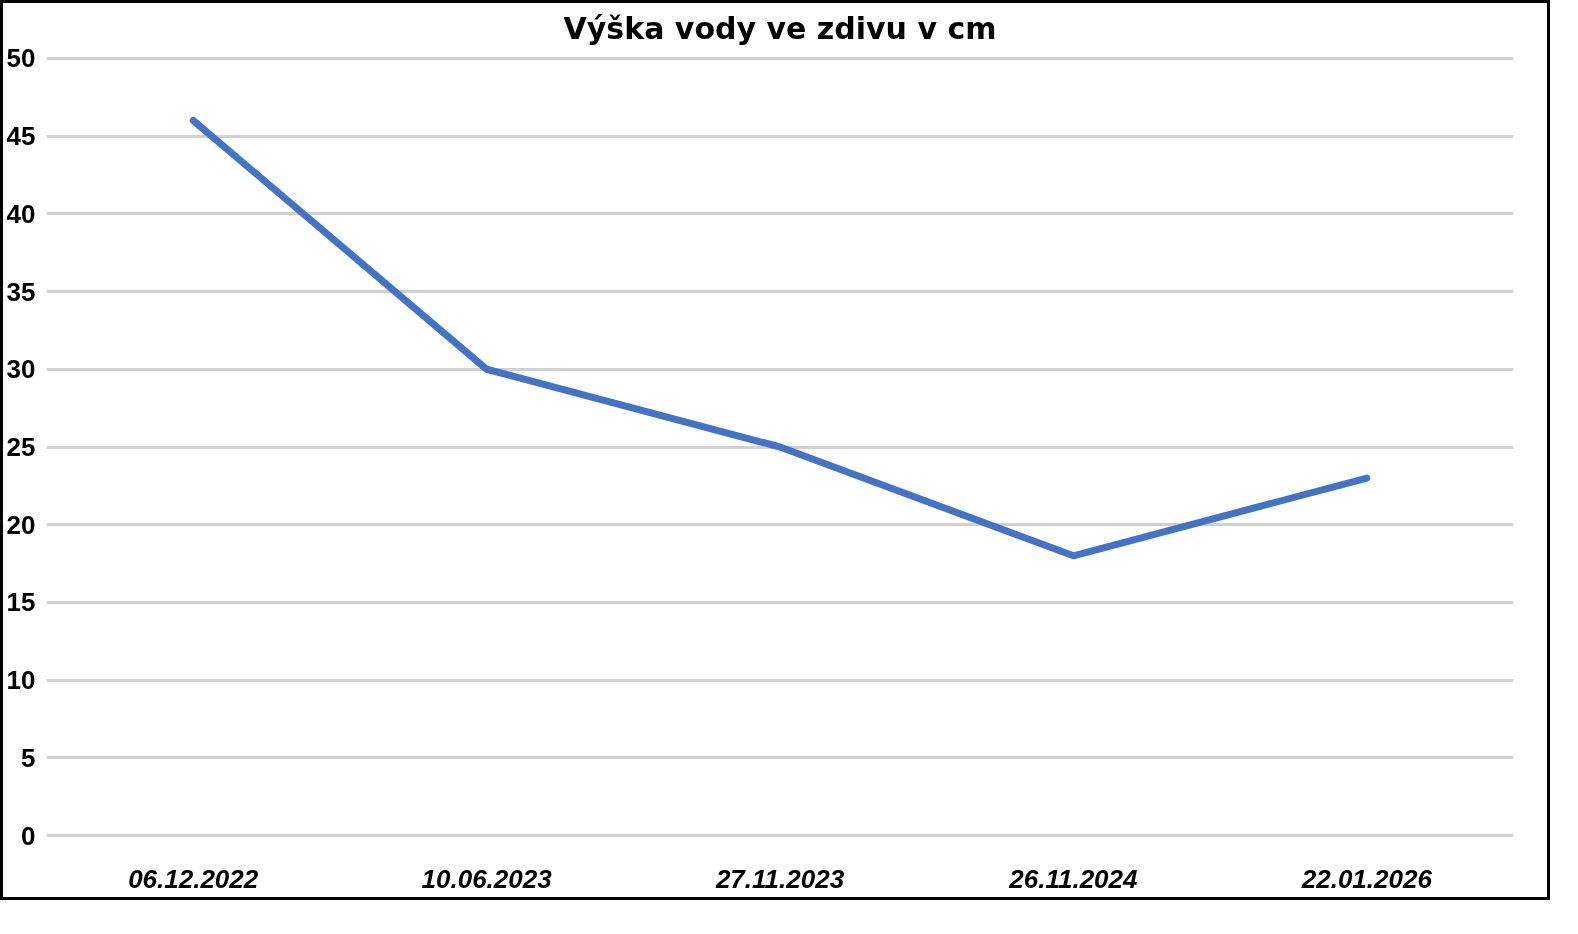 The height and width of the screenshot is (934, 1578). What do you see at coordinates (21, 58) in the screenshot?
I see `y-tick-label: 50` at bounding box center [21, 58].